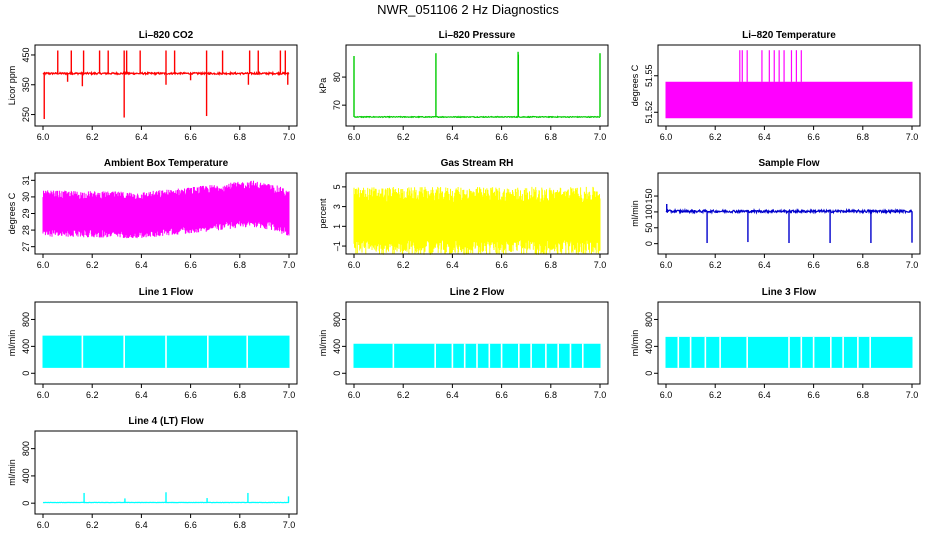  What do you see at coordinates (26, 346) in the screenshot?
I see `line-1-flow-ytick-label-1: 400` at bounding box center [26, 346].